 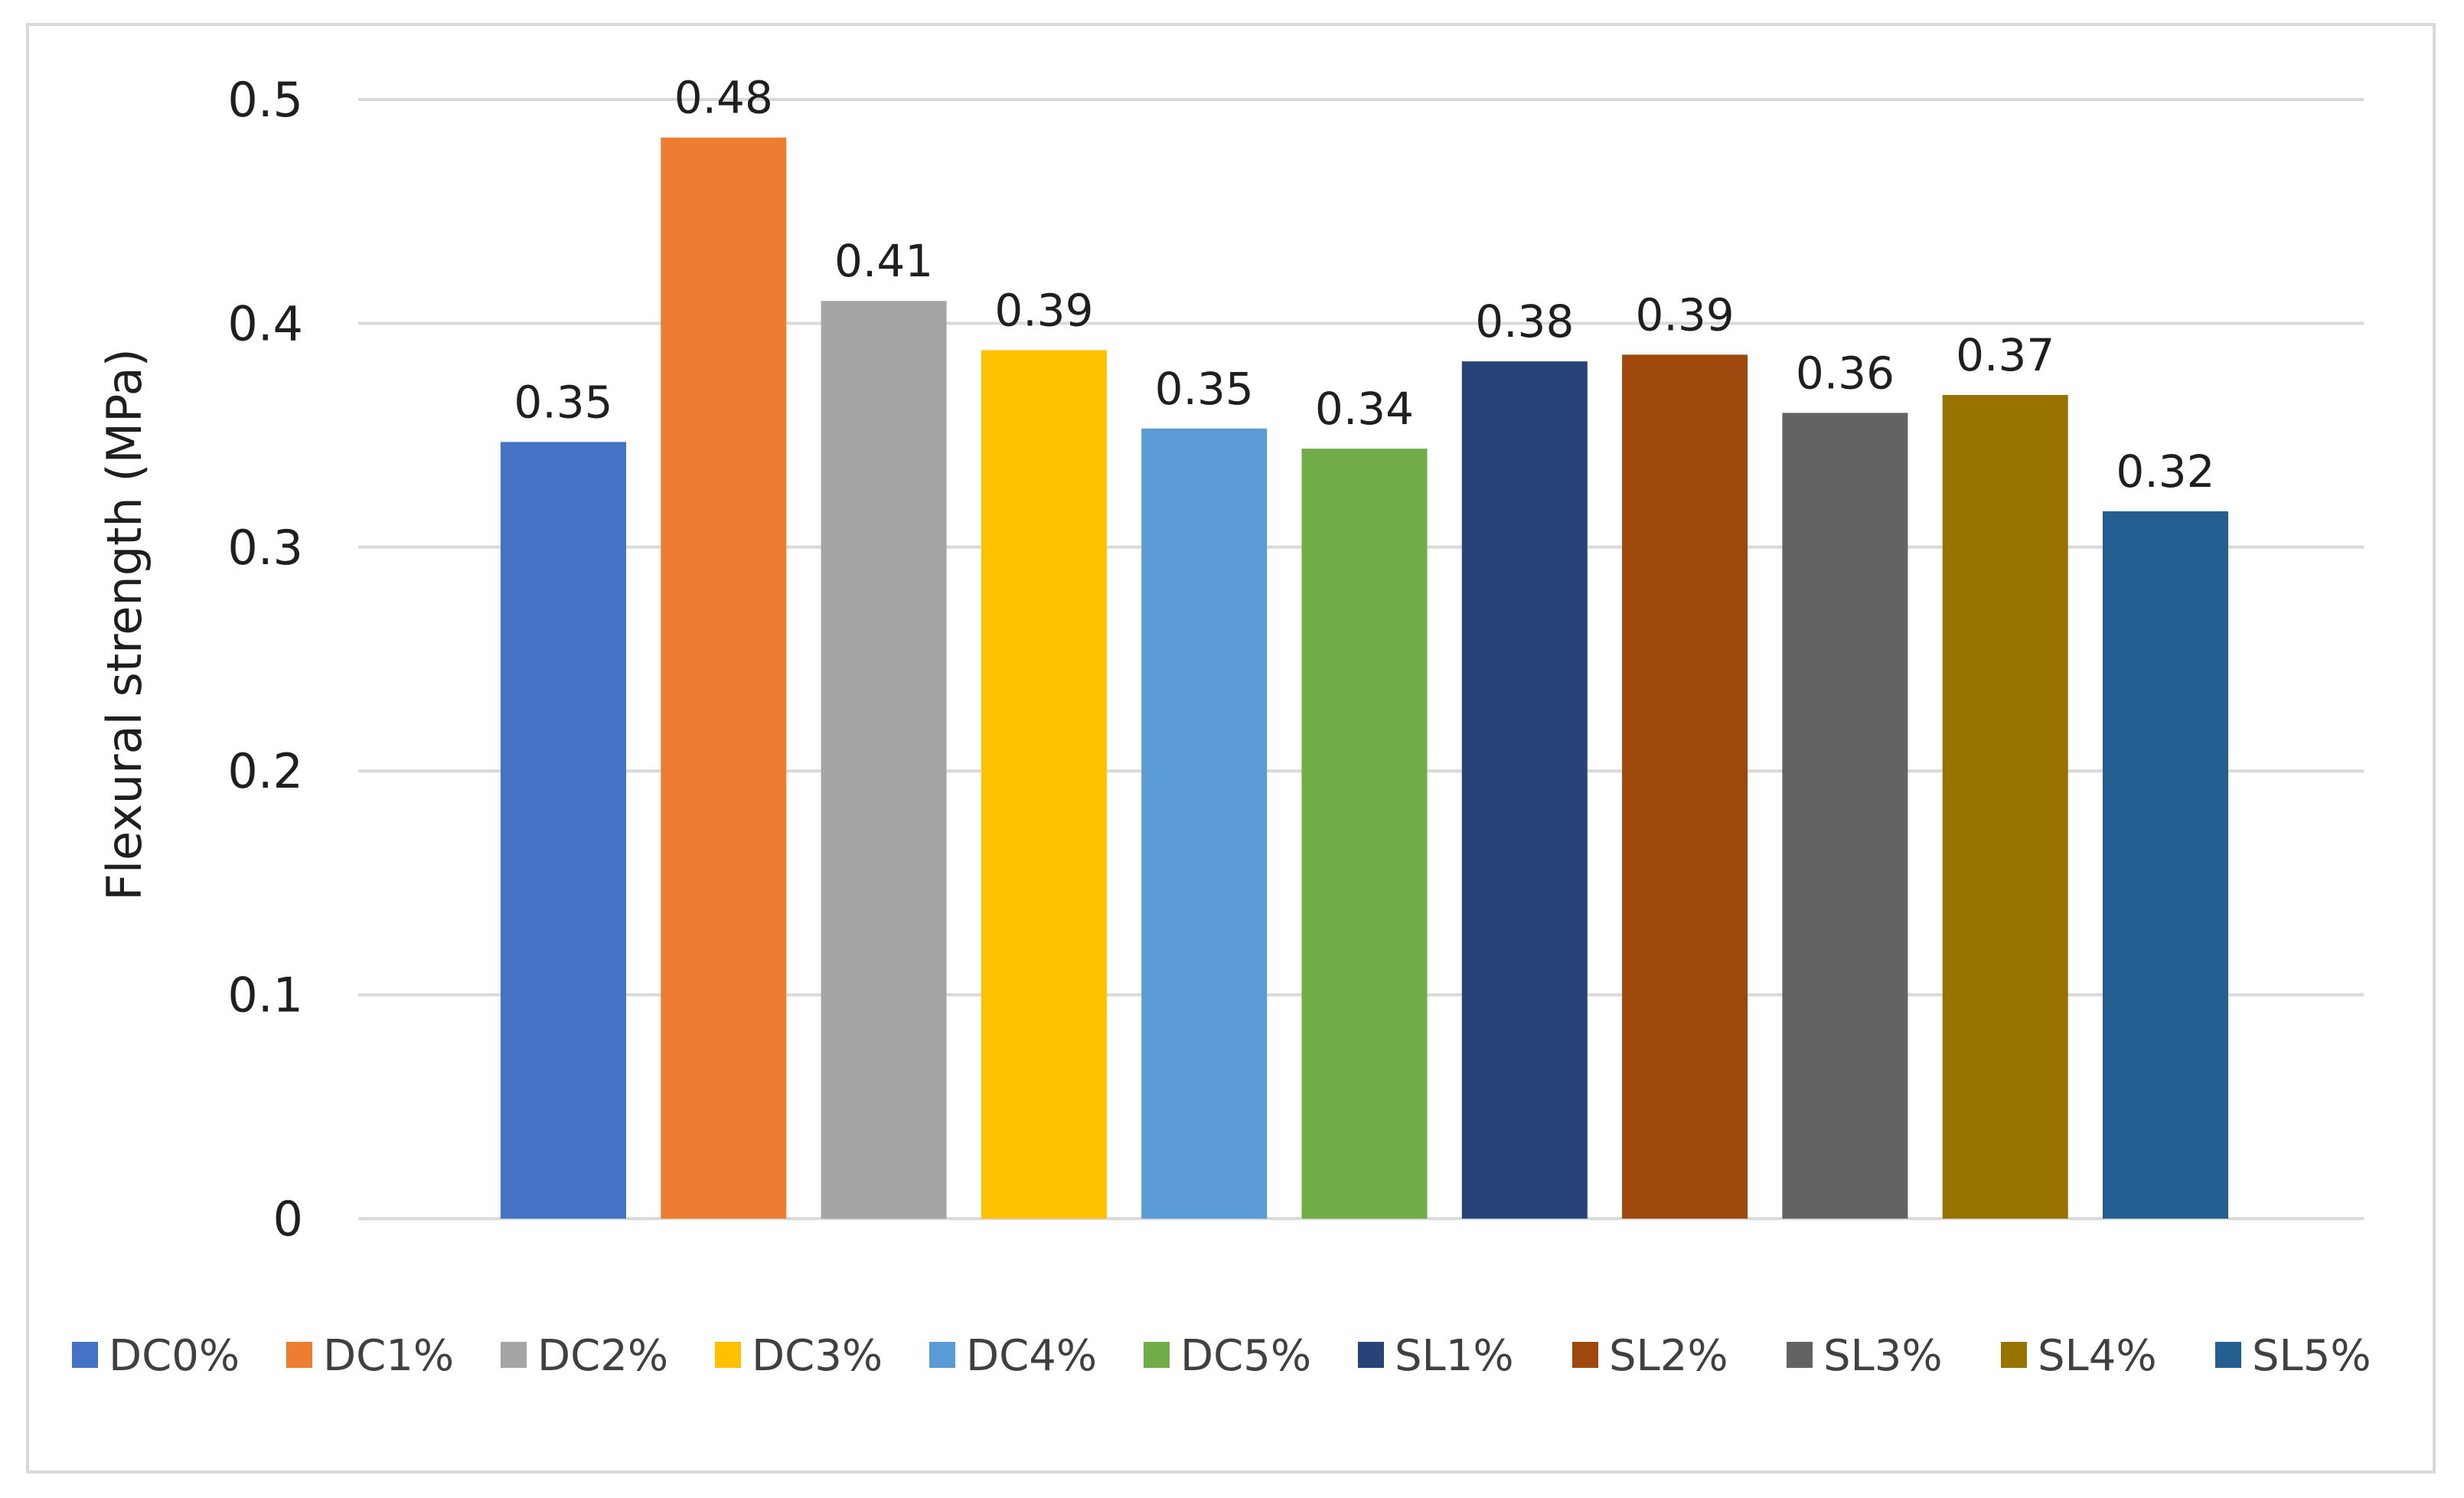 I want to click on data-label: 0.37, so click(x=2005, y=355).